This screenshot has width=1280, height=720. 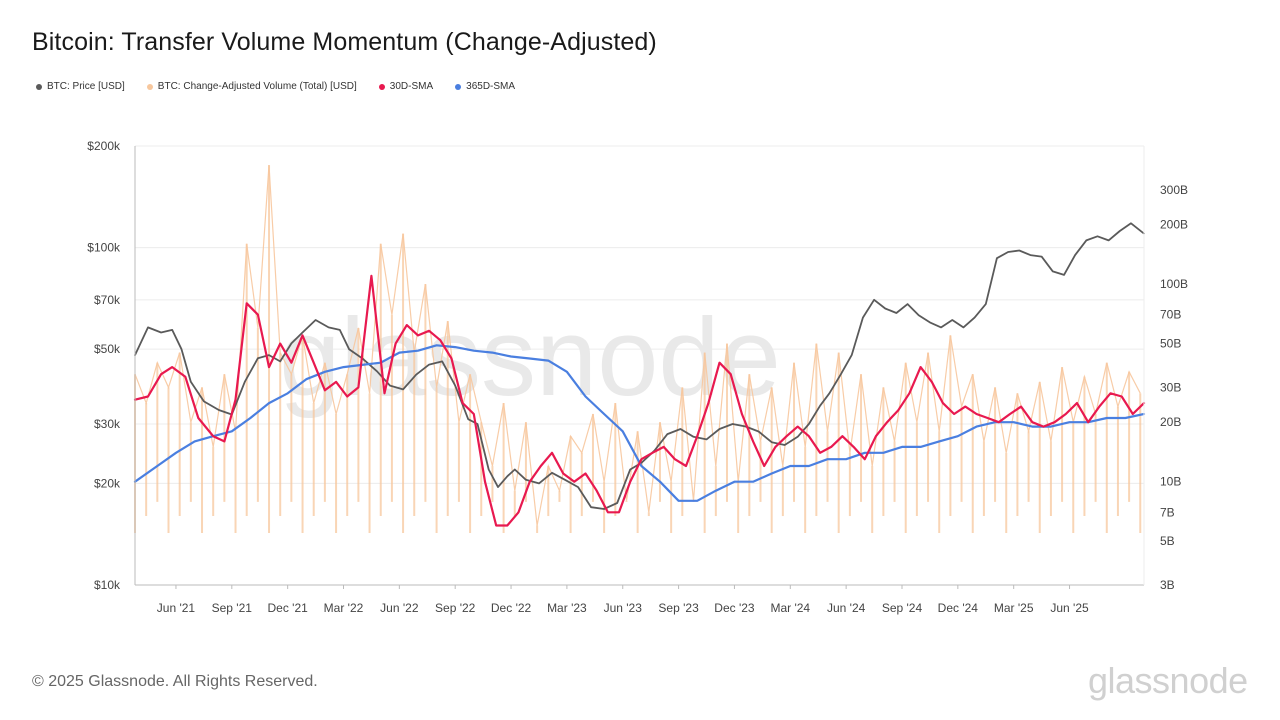 What do you see at coordinates (1174, 190) in the screenshot?
I see `y-right-tick-label: 300B` at bounding box center [1174, 190].